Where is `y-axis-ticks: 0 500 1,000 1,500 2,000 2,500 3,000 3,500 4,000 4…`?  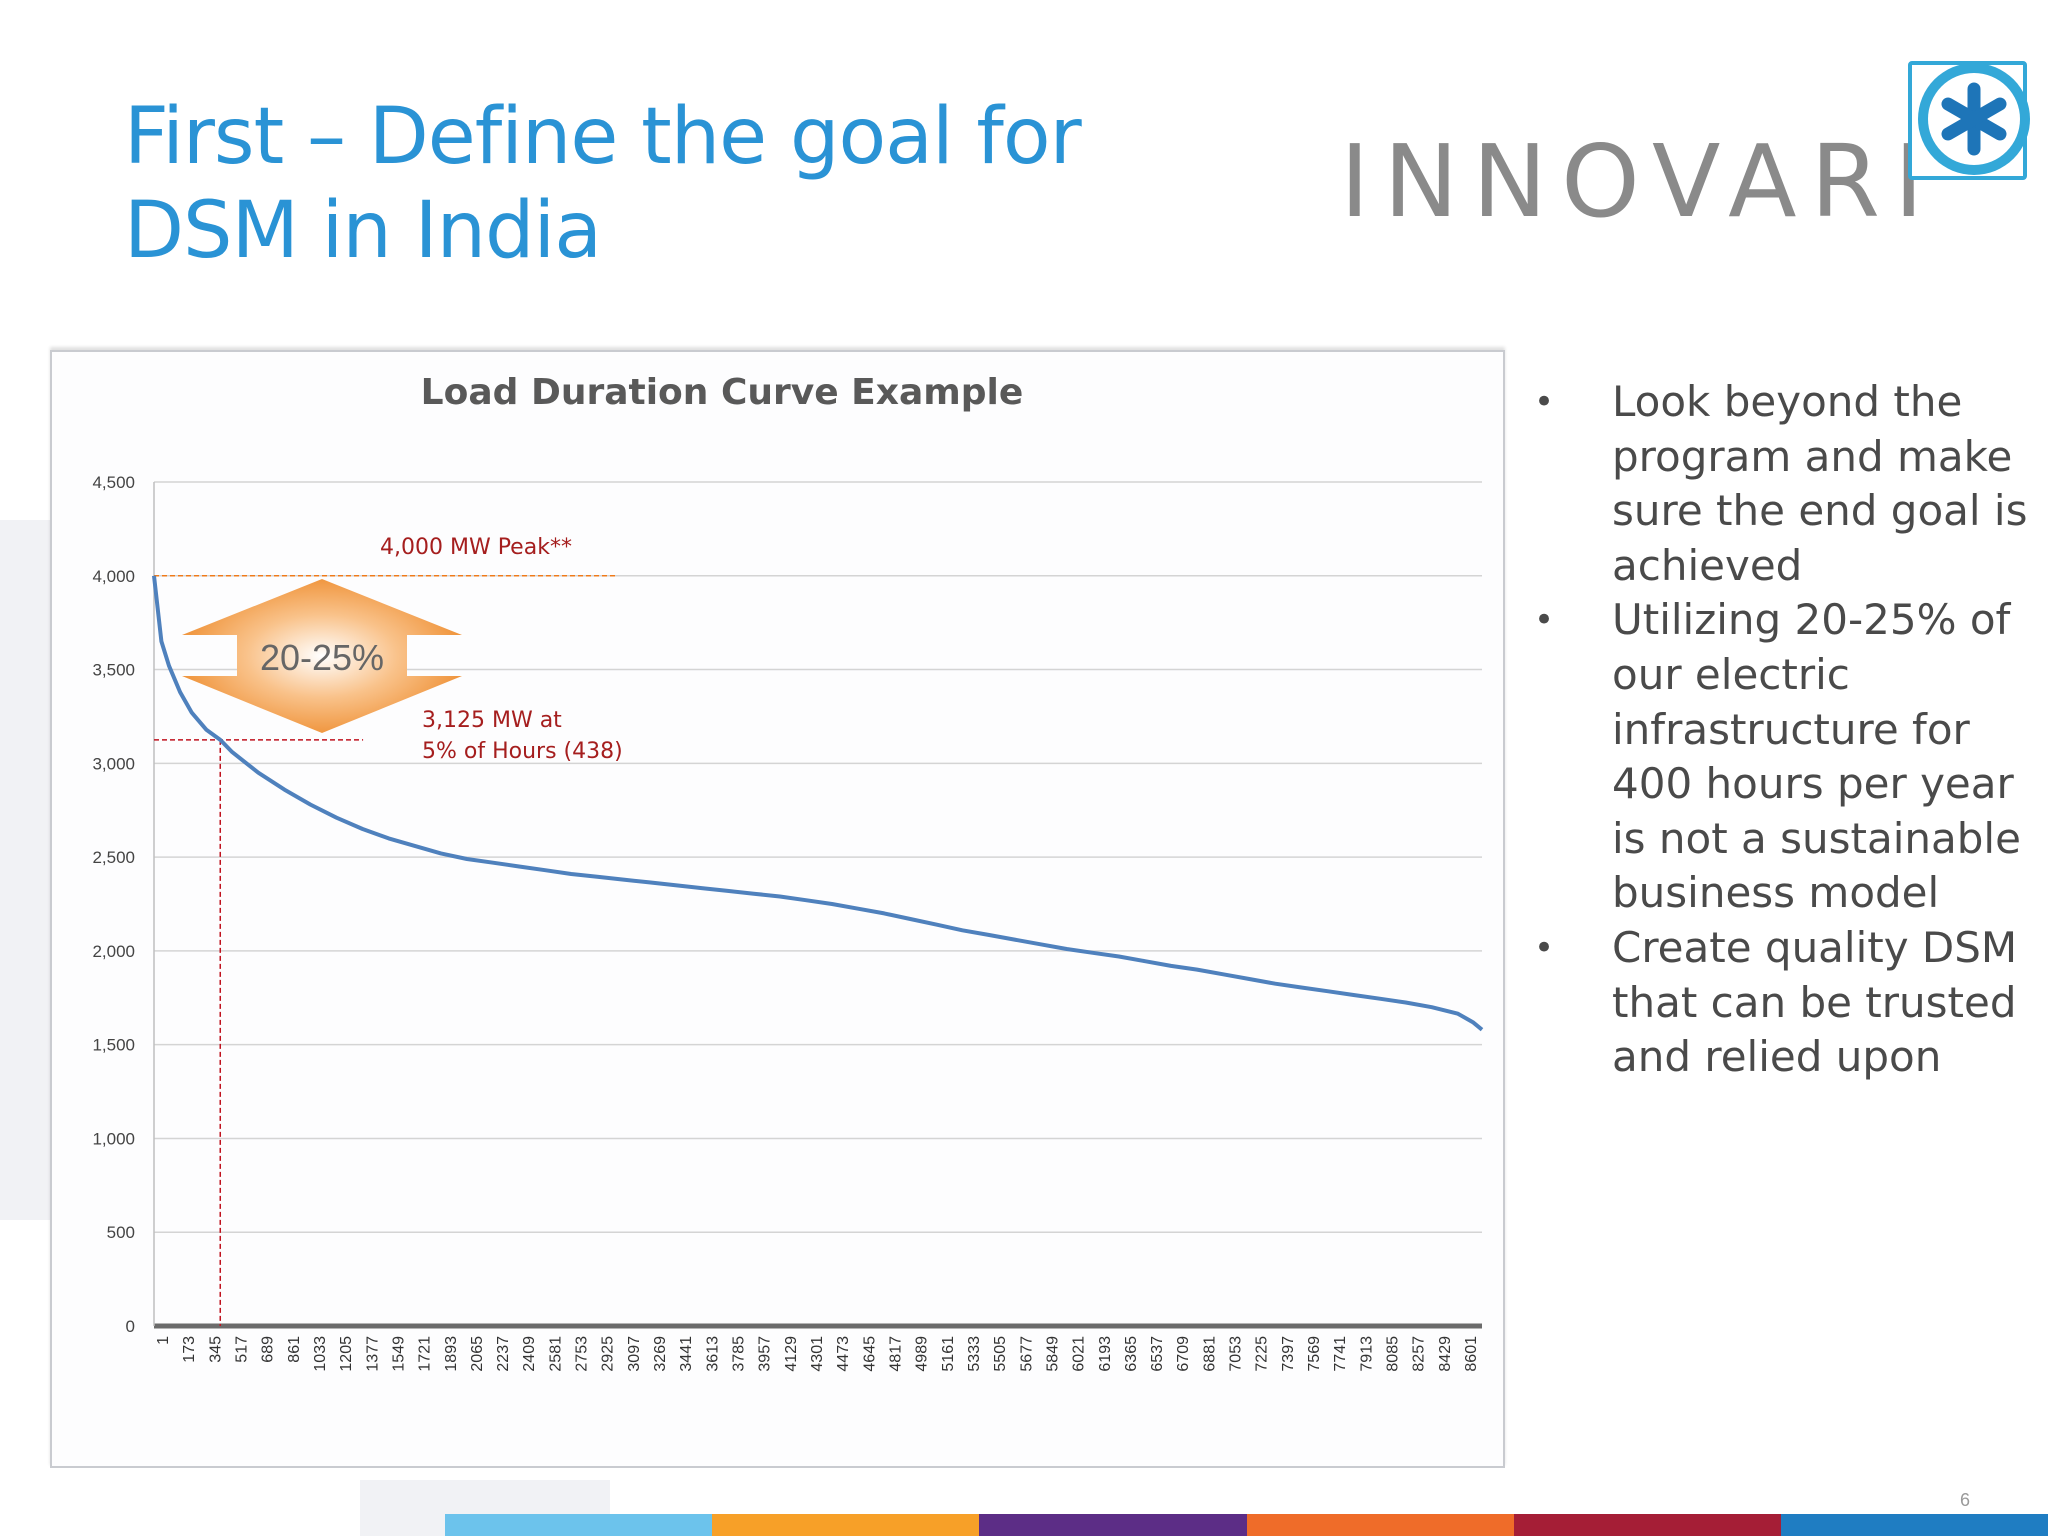
y-axis-ticks: 0 500 1,000 1,500 2,000 2,500 3,000 3,500 4,000 4… is located at coordinates (113, 904).